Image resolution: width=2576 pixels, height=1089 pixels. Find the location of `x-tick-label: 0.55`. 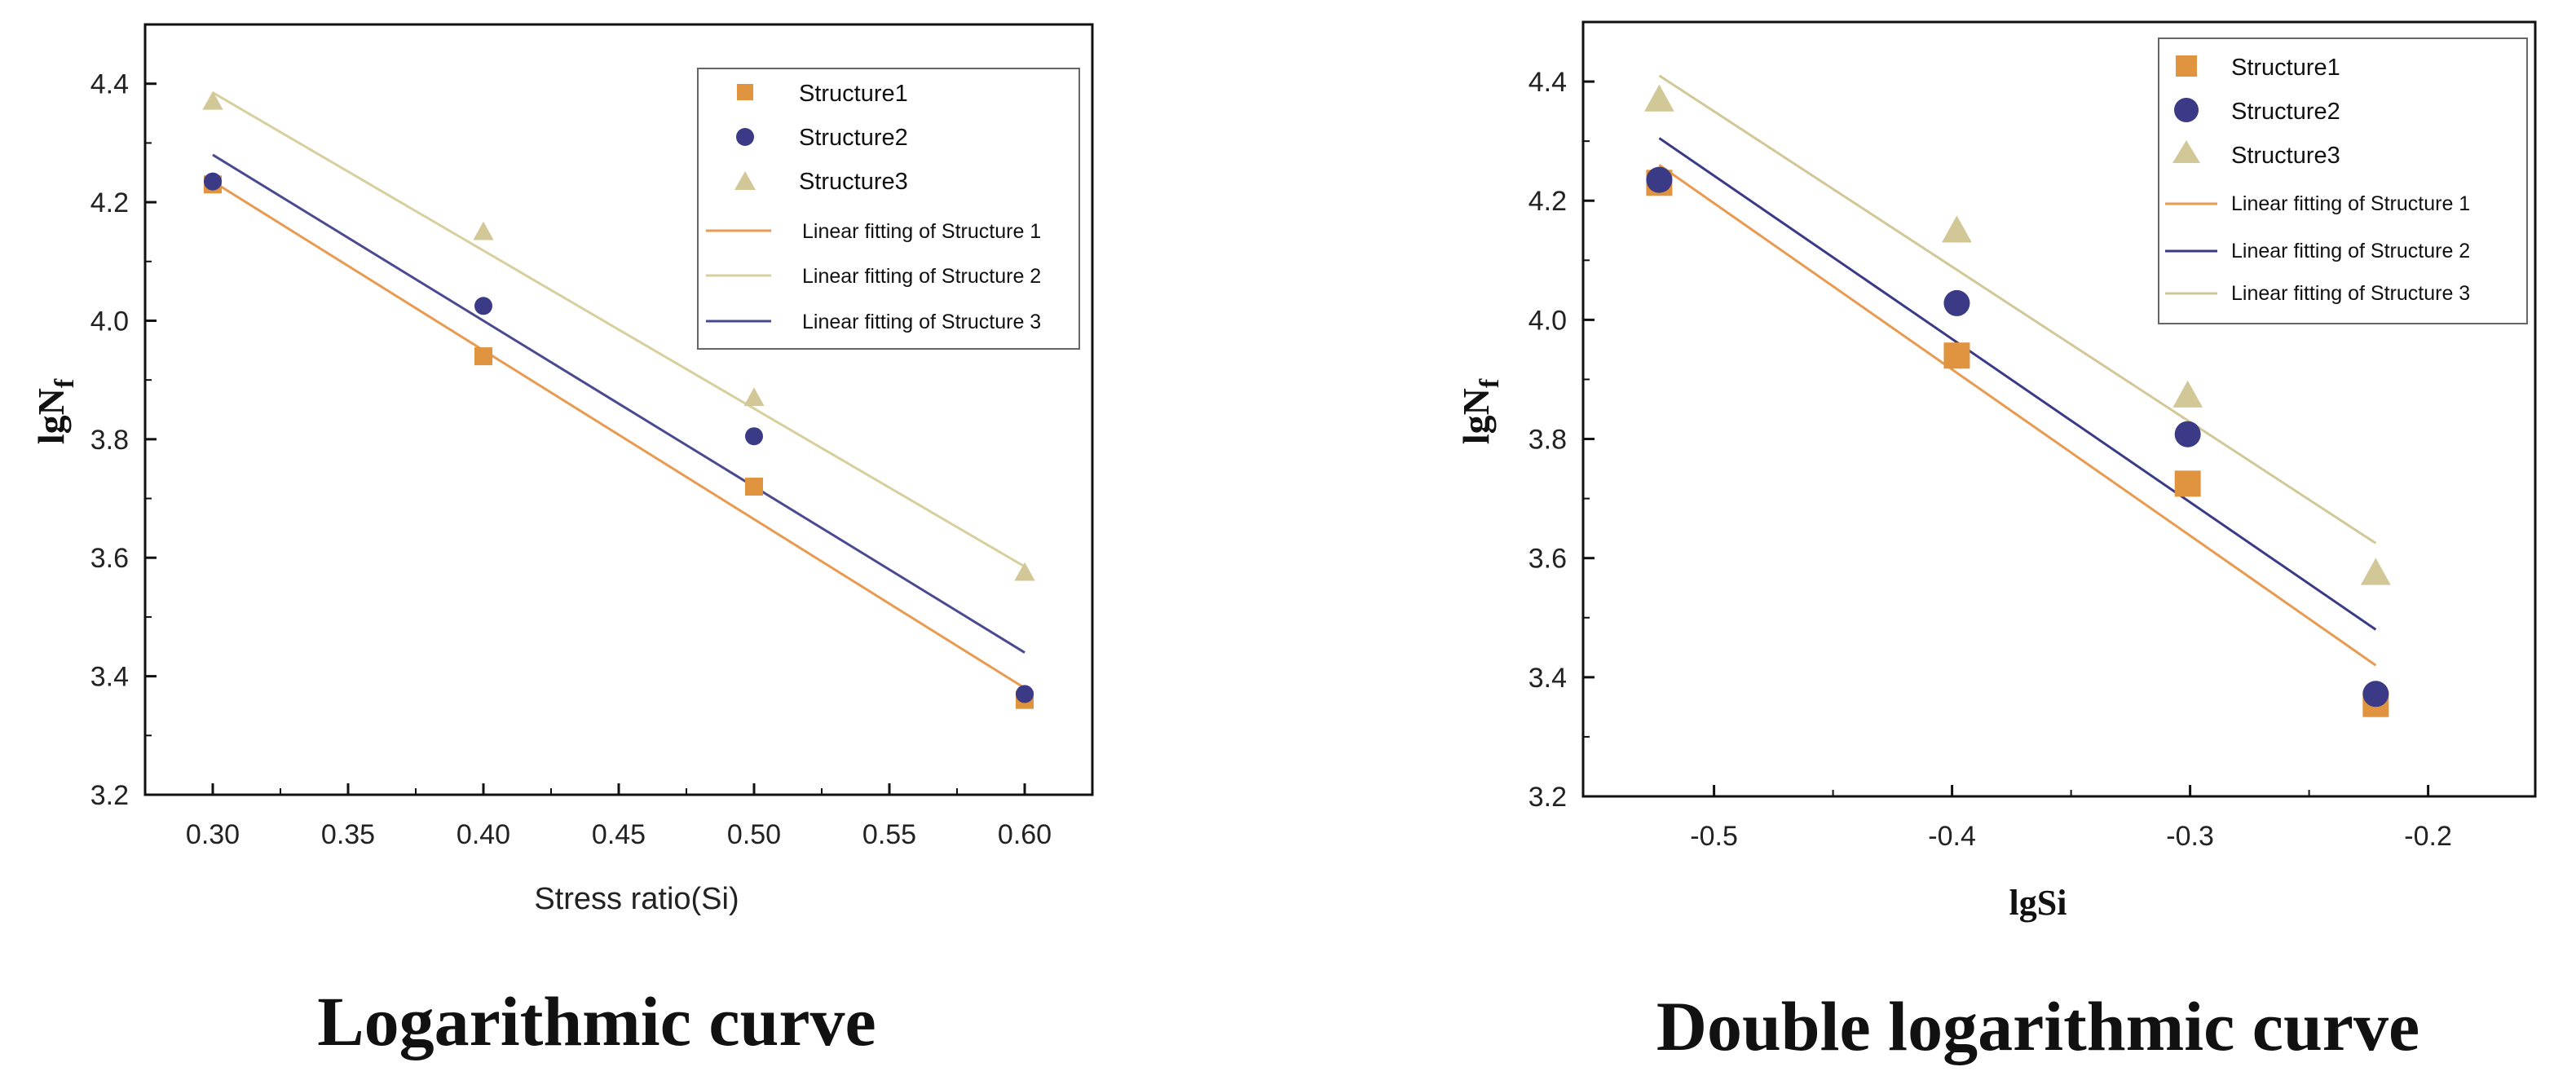

x-tick-label: 0.55 is located at coordinates (889, 834).